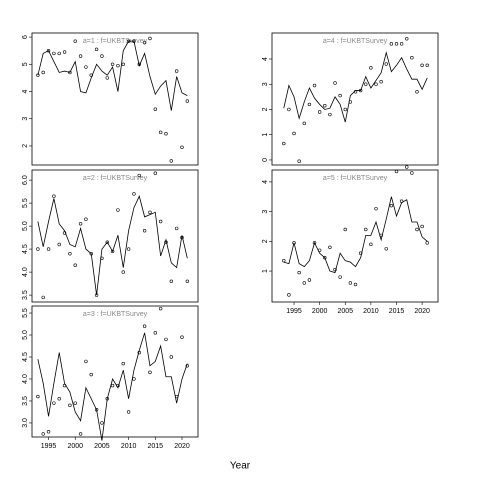  I want to click on y-tick-label: 3.0, so click(25, 423).